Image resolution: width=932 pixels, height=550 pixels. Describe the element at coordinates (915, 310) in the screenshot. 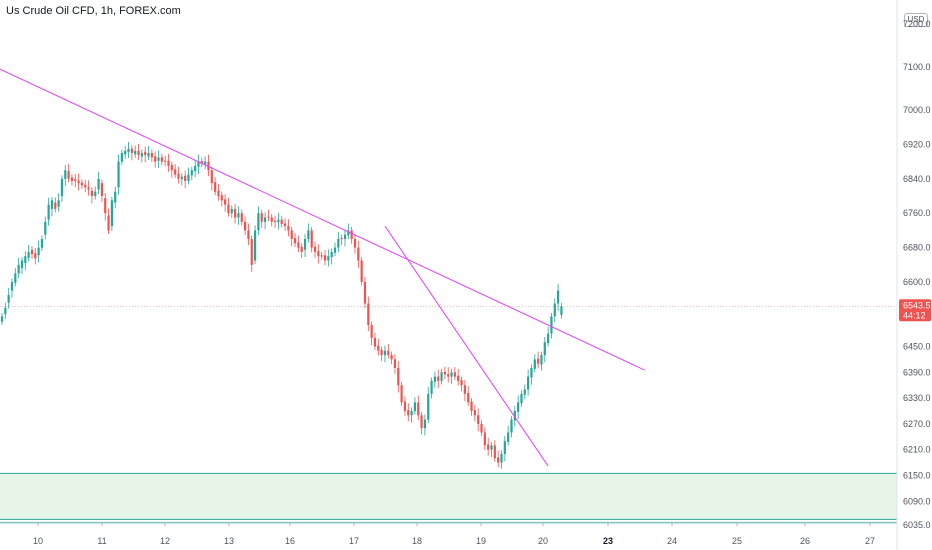

I see `current-price-tag` at that location.